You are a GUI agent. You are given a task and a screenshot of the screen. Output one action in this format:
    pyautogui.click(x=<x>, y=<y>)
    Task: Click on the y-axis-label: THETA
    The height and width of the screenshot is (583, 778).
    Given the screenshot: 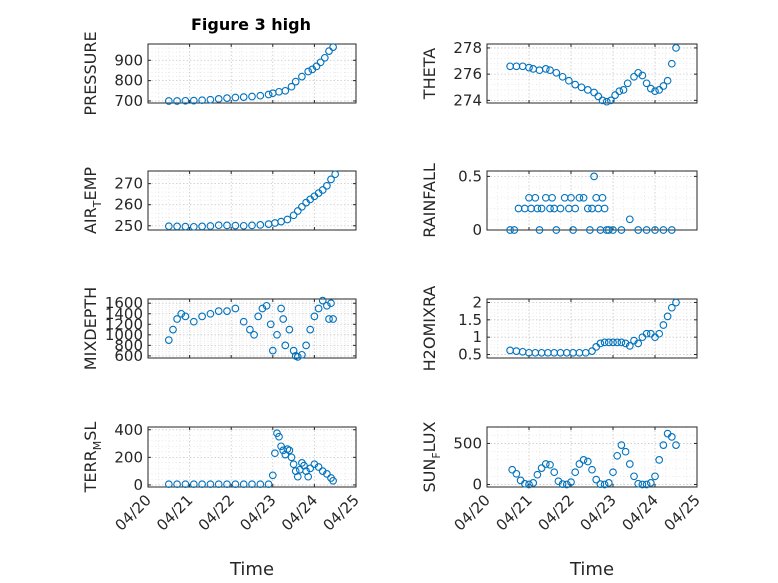 What is the action you would take?
    pyautogui.click(x=429, y=74)
    